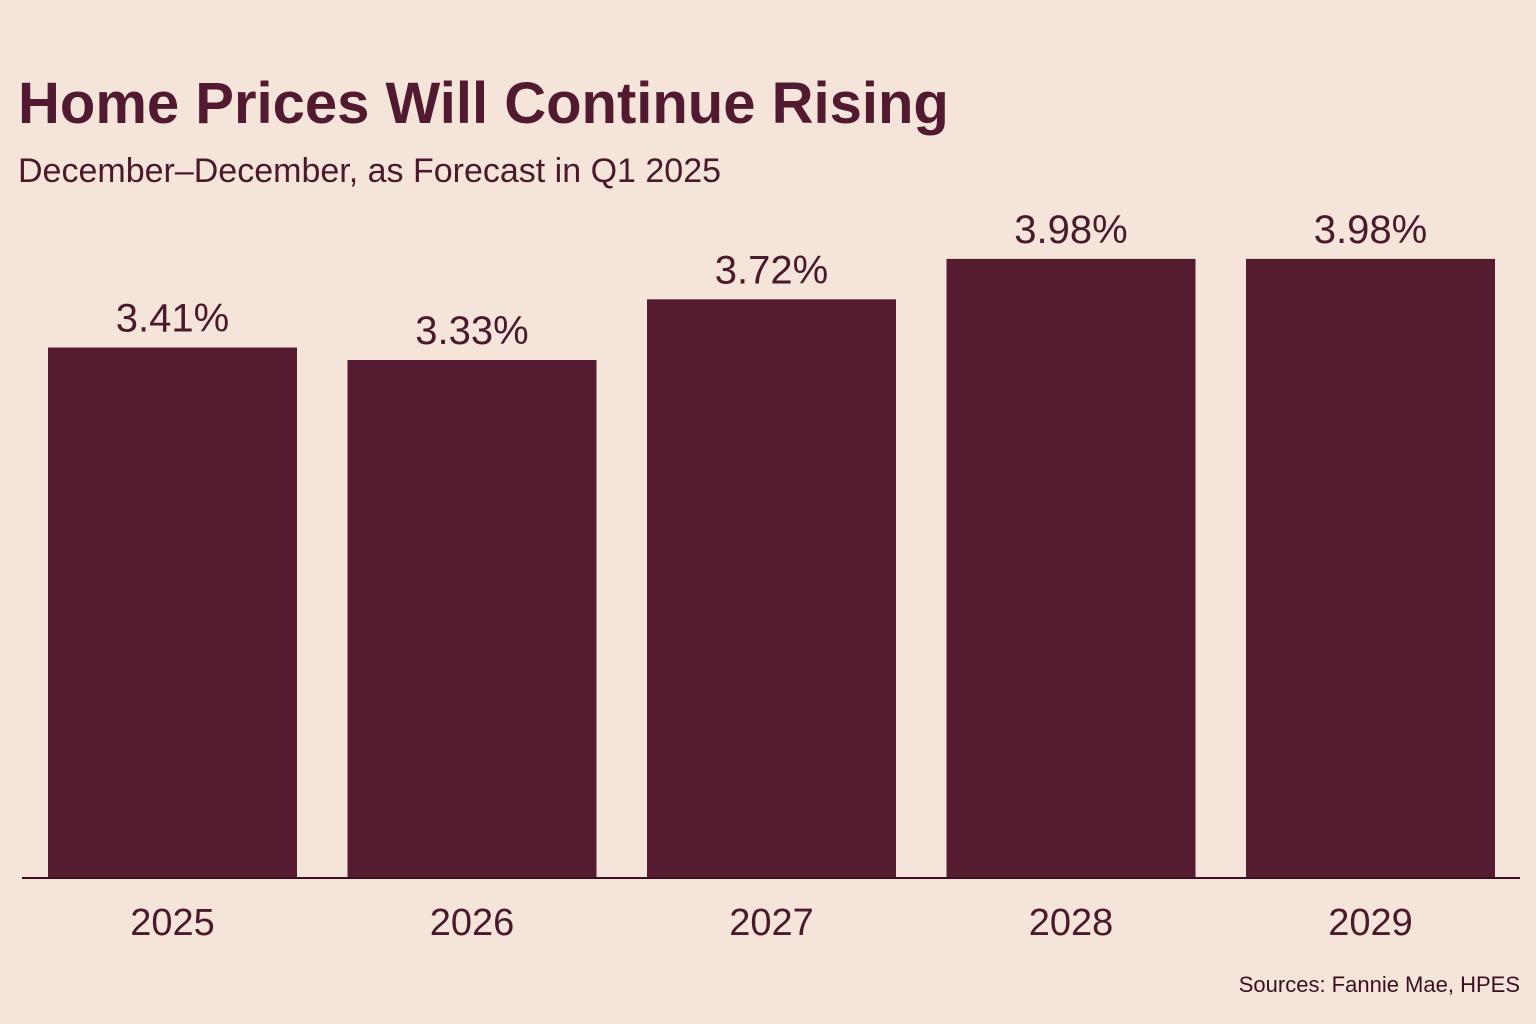 The image size is (1536, 1024). Describe the element at coordinates (472, 619) in the screenshot. I see `bar-2026` at that location.